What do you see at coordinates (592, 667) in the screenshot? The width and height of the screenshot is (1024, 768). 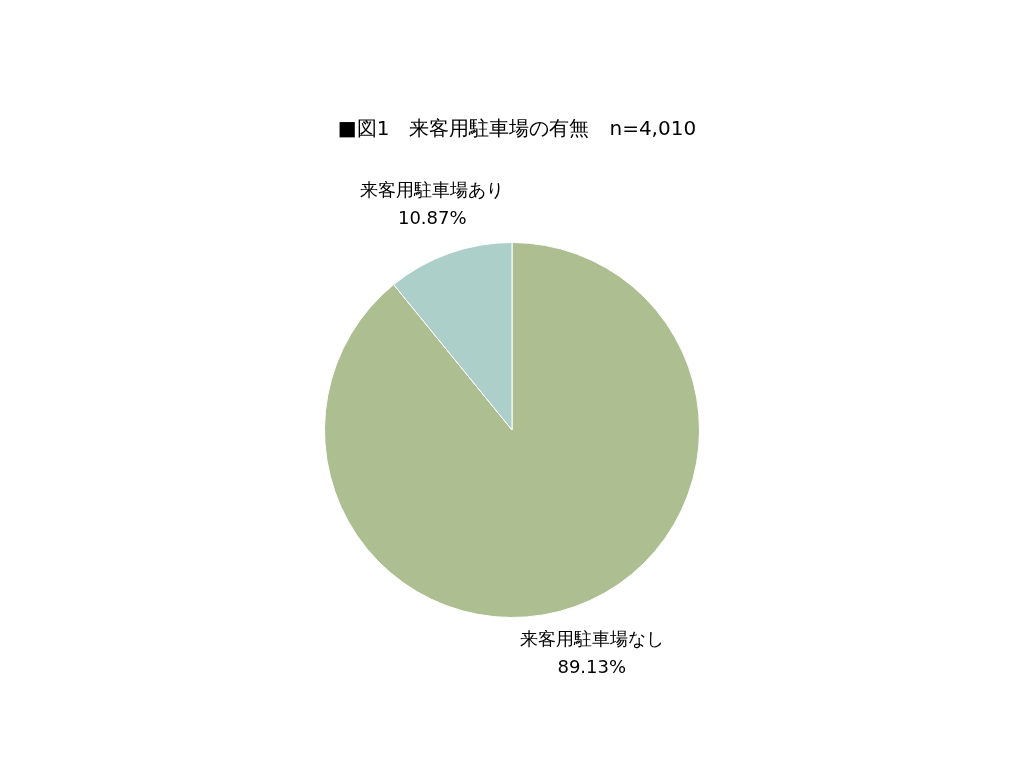 I see `data-label: 89.13%` at bounding box center [592, 667].